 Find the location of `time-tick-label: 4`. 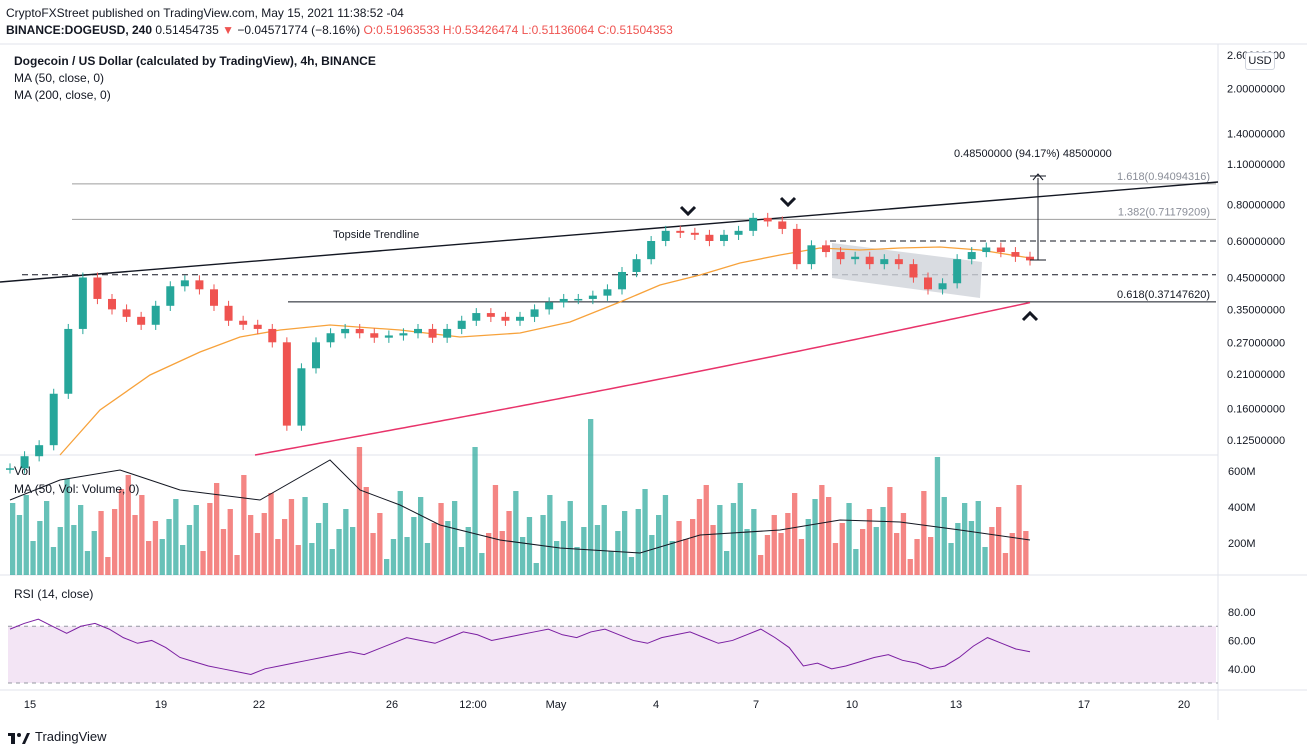

time-tick-label: 4 is located at coordinates (656, 705).